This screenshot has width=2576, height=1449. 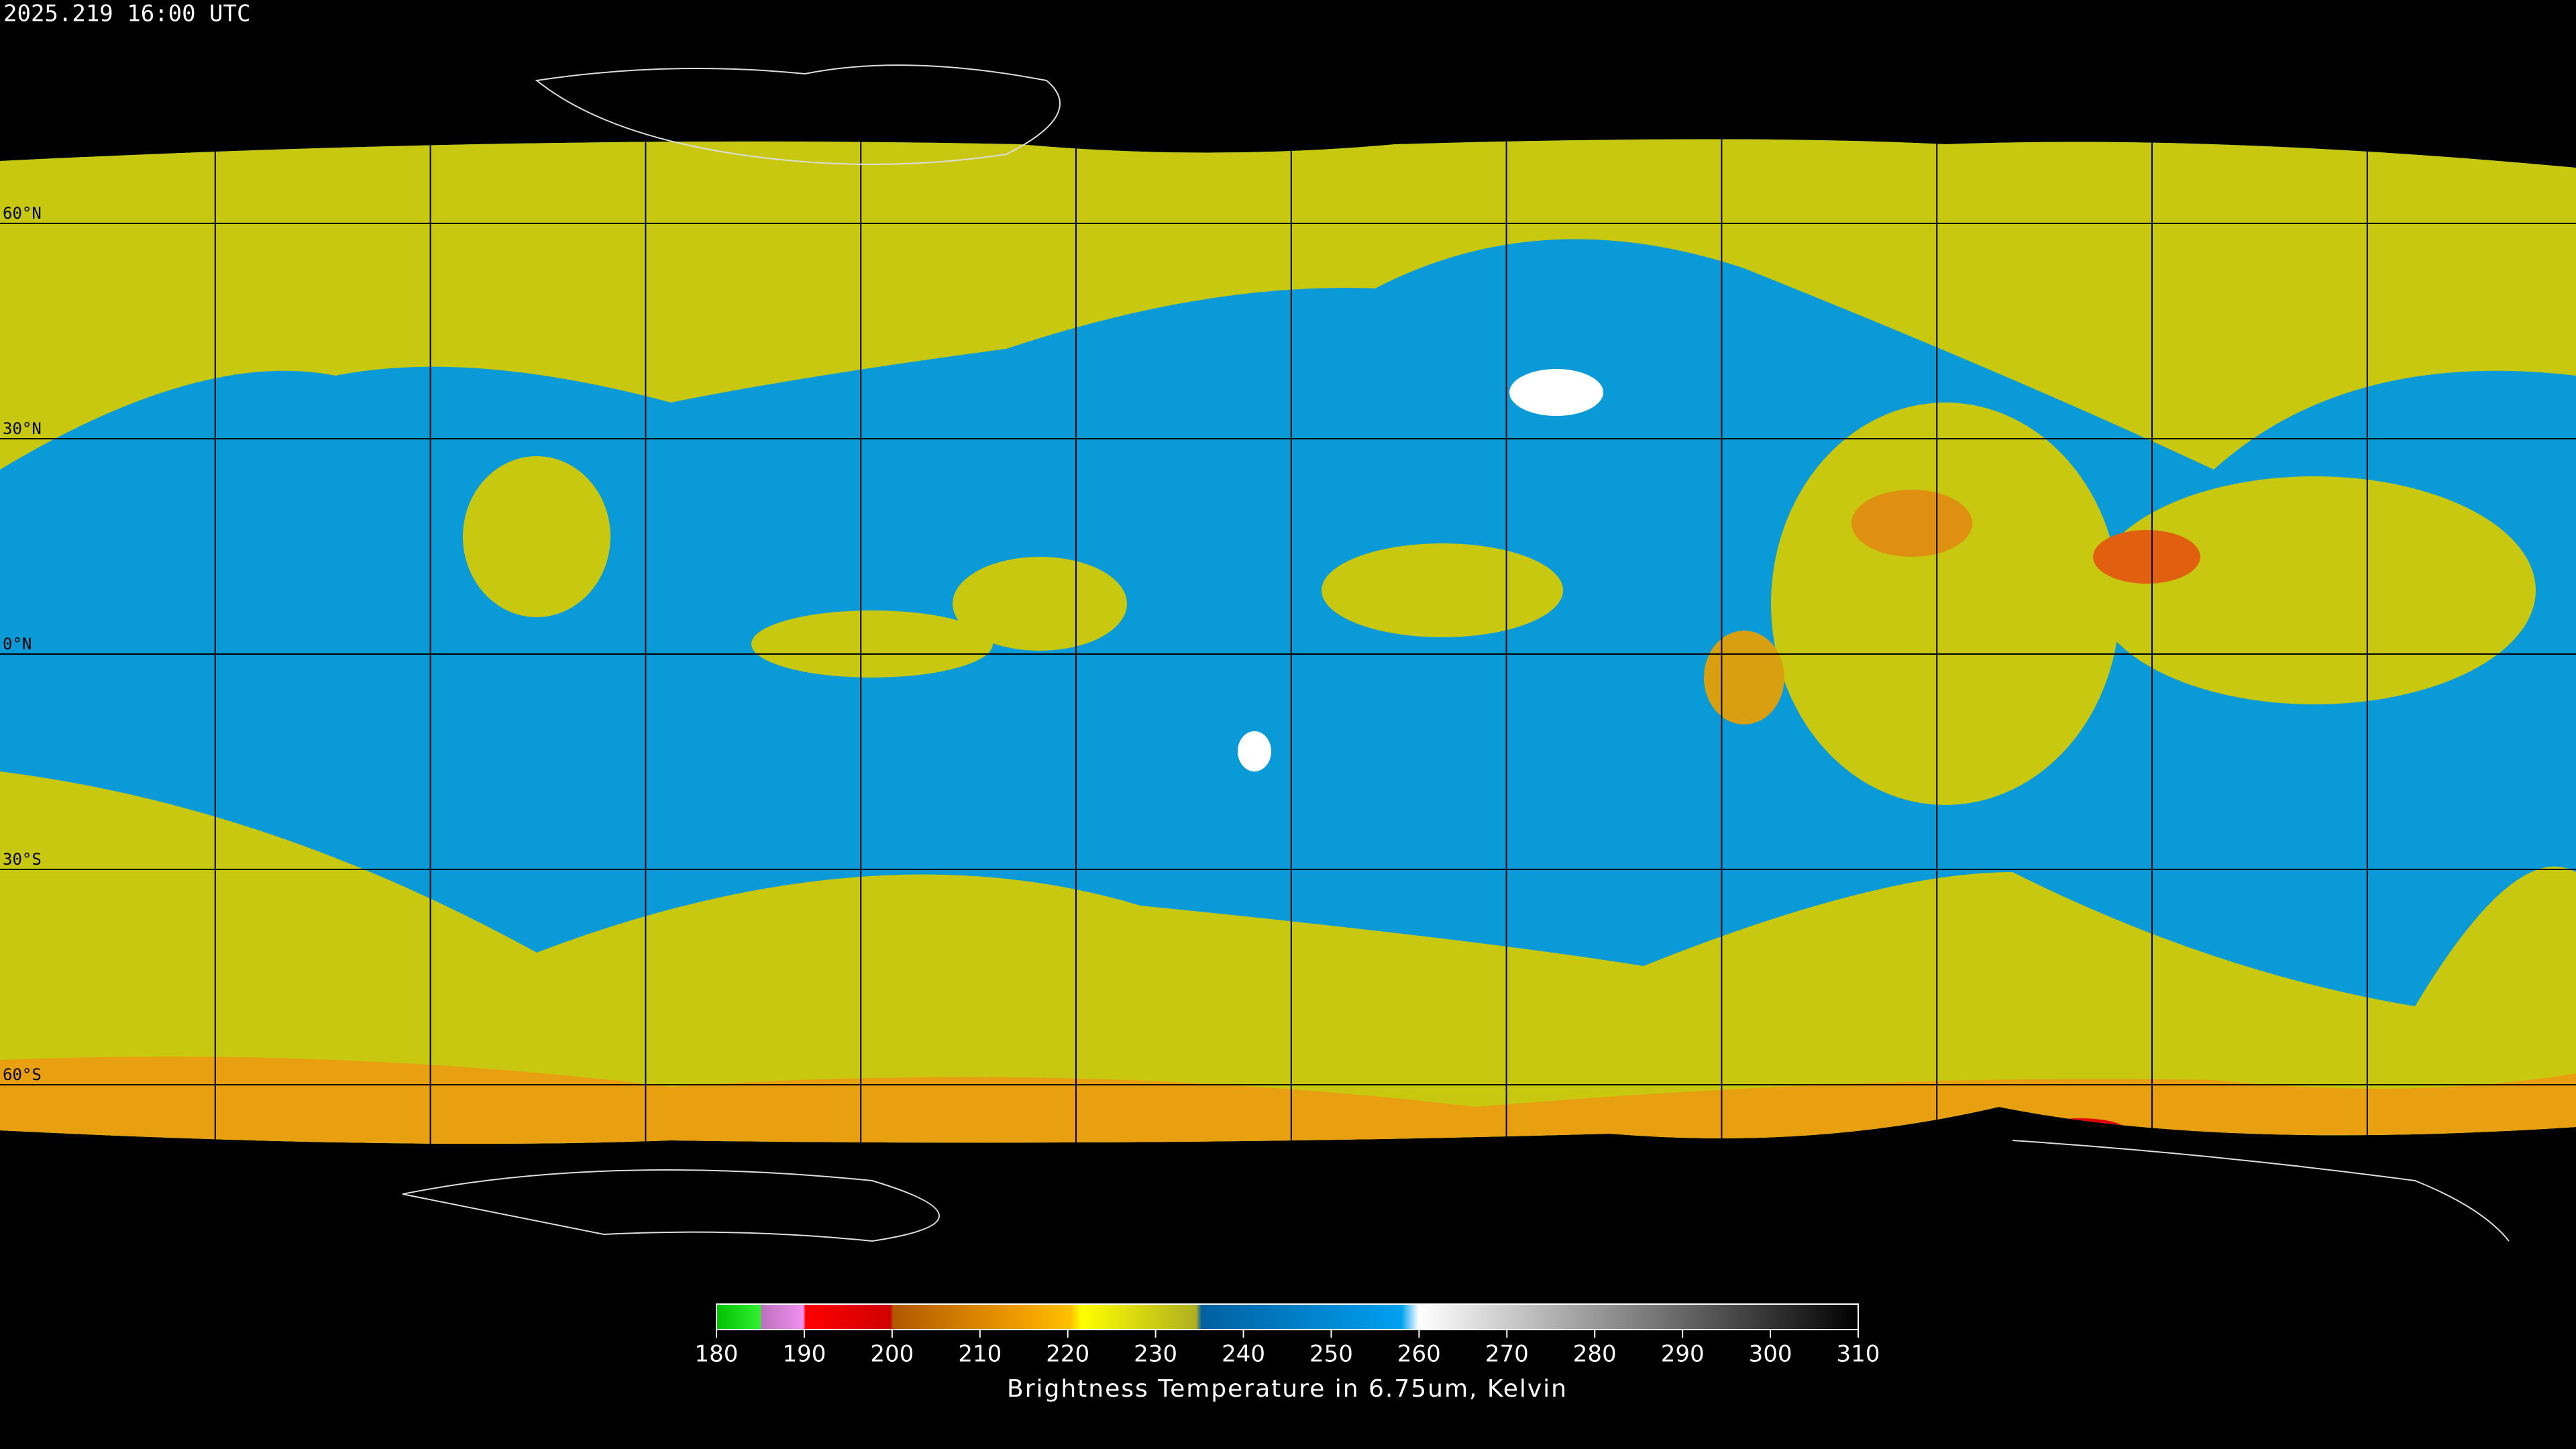 What do you see at coordinates (22, 859) in the screenshot?
I see `latitude-label: 30°S` at bounding box center [22, 859].